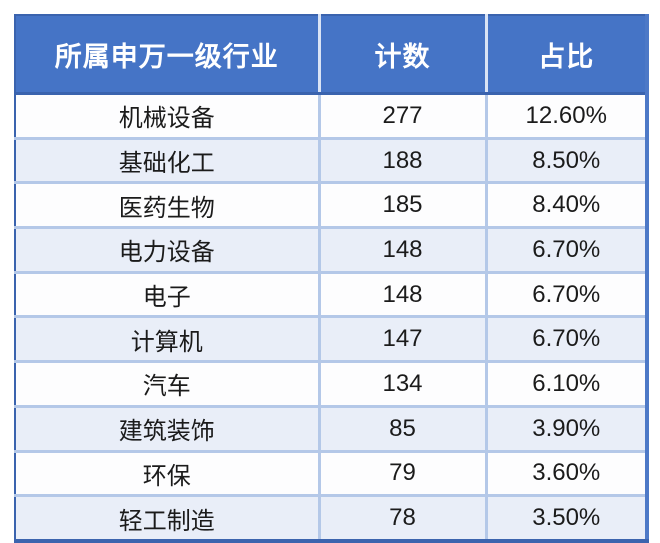 Image resolution: width=660 pixels, height=543 pixels. I want to click on table-row: 医药生物 185 8.40%, so click(331, 205).